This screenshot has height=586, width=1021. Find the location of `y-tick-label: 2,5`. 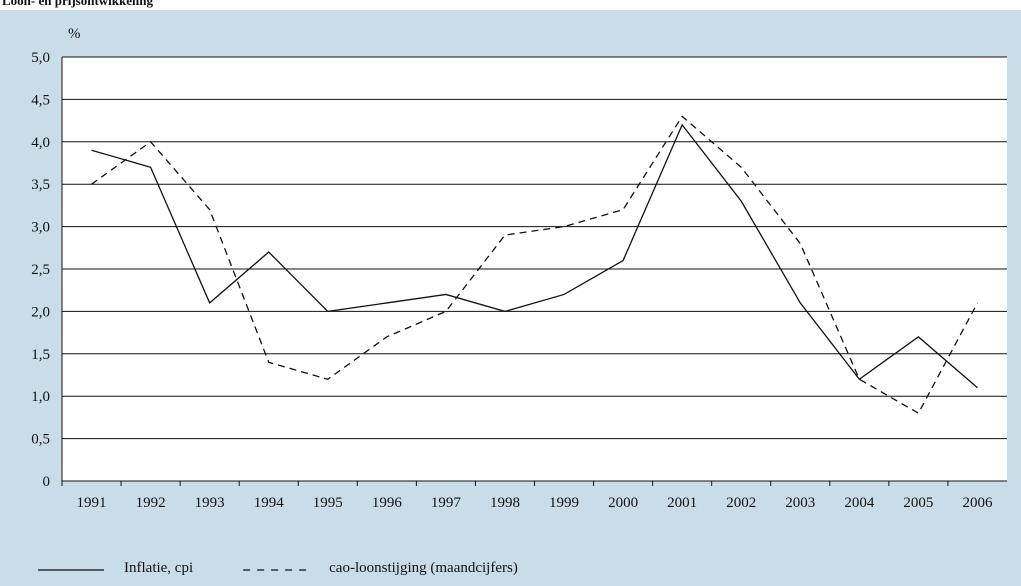

y-tick-label: 2,5 is located at coordinates (40, 270).